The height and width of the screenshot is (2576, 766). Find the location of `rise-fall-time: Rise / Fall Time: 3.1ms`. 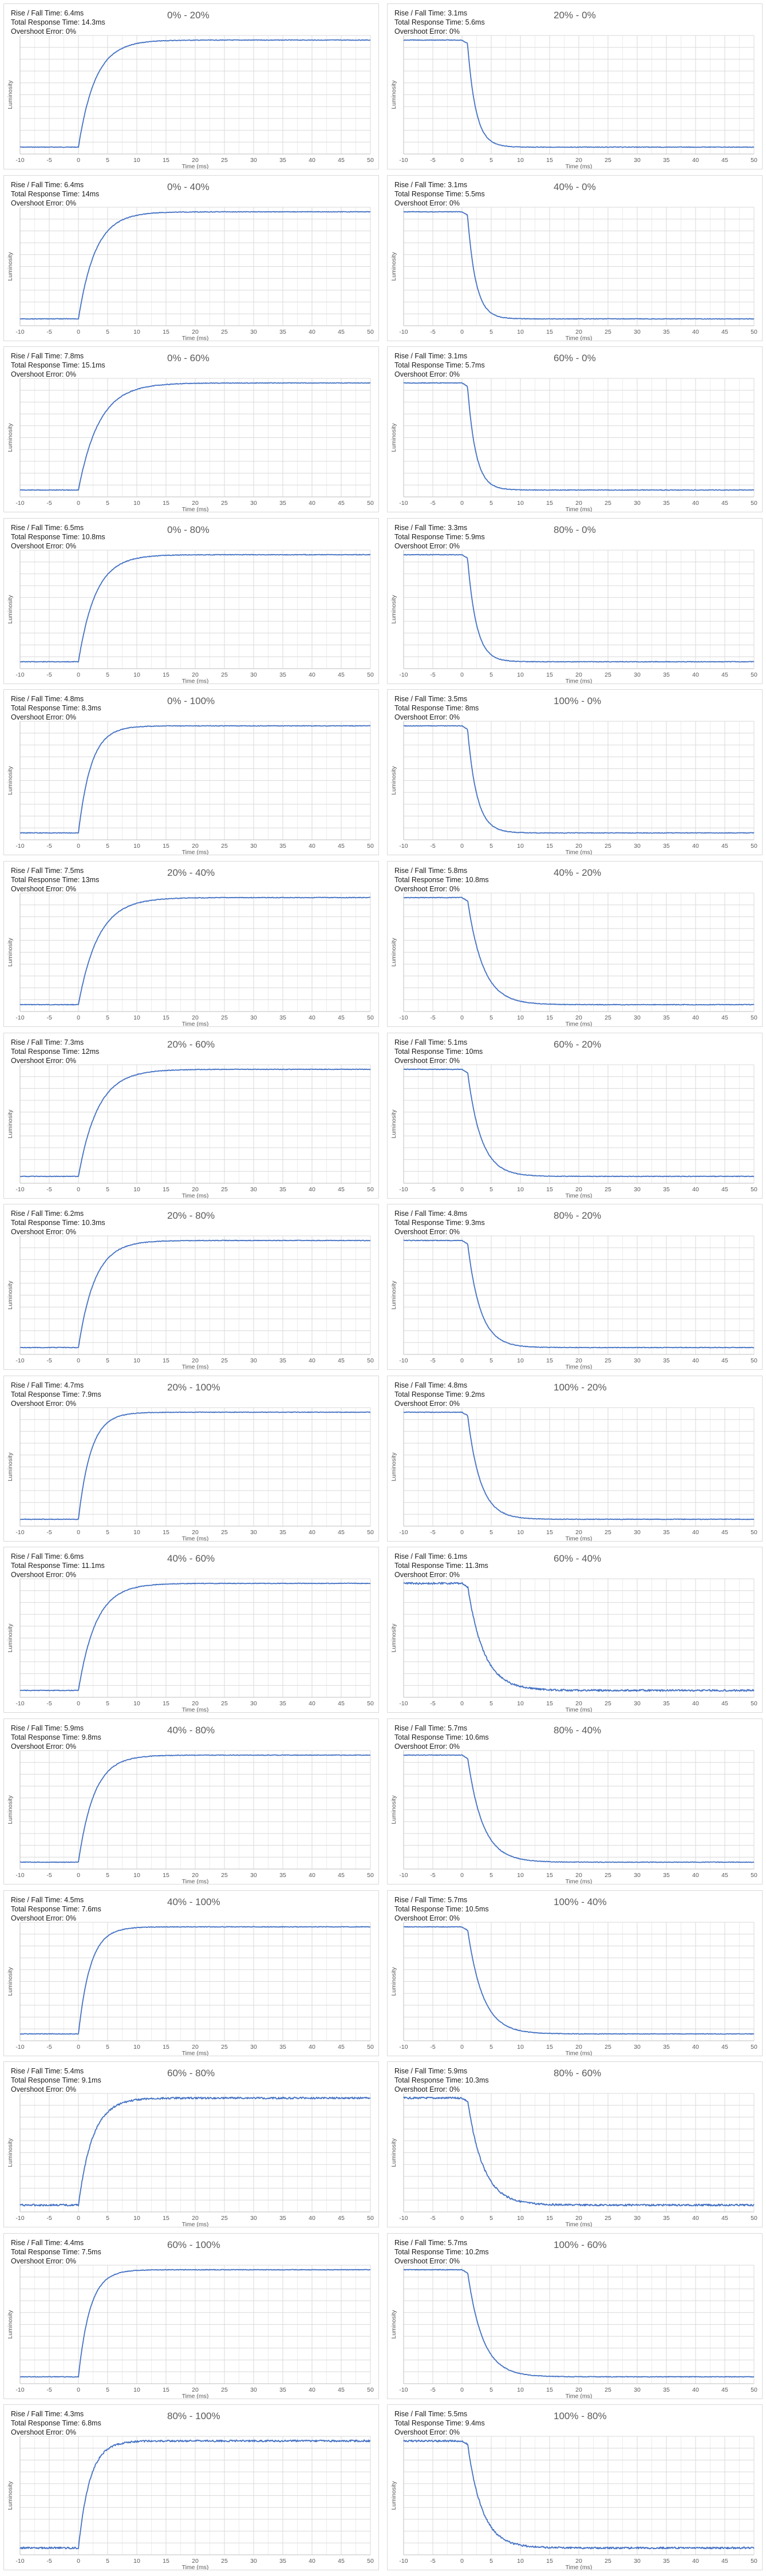

rise-fall-time: Rise / Fall Time: 3.1ms is located at coordinates (431, 185).